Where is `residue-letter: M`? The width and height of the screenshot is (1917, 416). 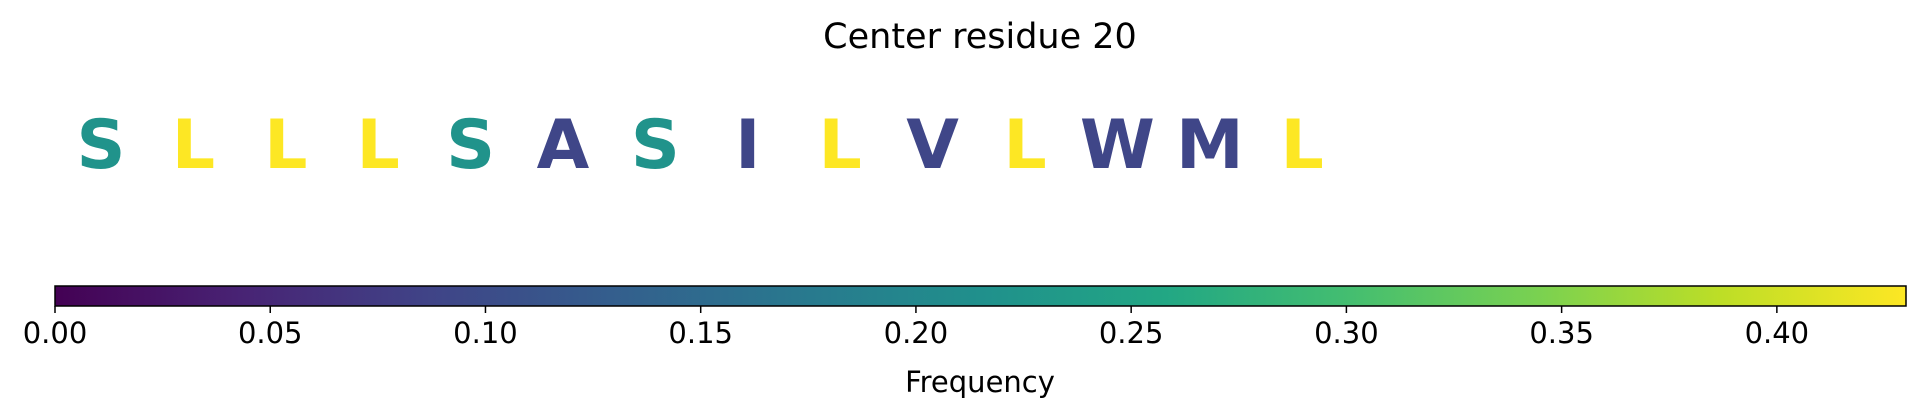 residue-letter: M is located at coordinates (1210, 145).